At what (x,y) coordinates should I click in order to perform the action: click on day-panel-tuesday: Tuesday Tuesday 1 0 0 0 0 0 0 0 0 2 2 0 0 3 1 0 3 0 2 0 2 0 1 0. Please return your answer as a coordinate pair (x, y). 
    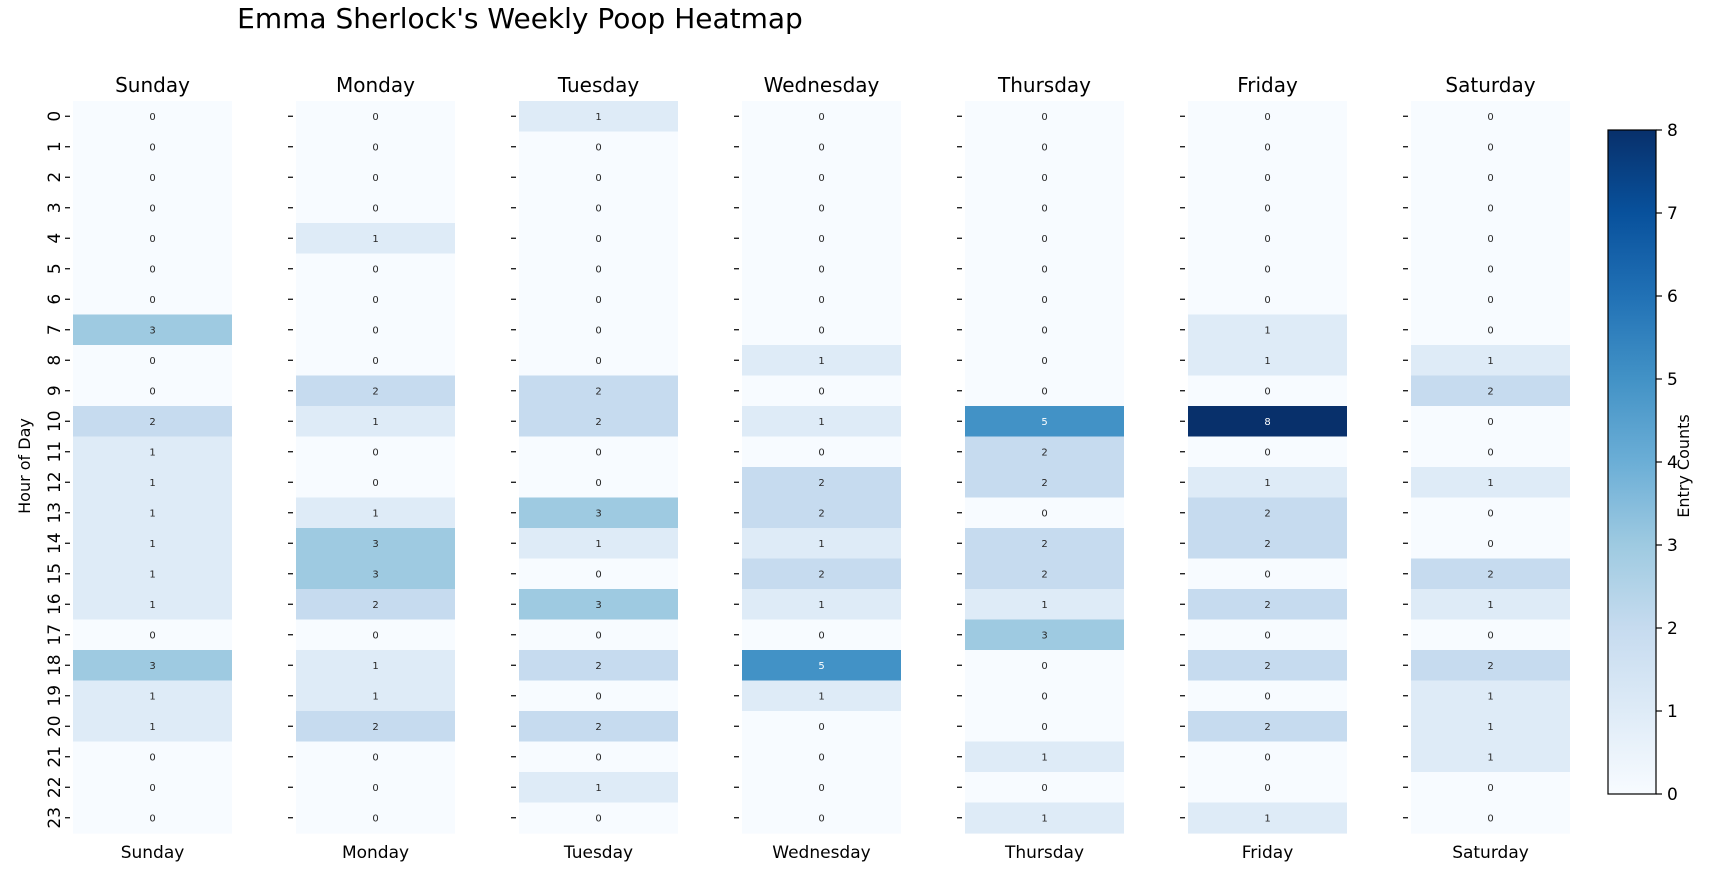
    Looking at the image, I should click on (594, 468).